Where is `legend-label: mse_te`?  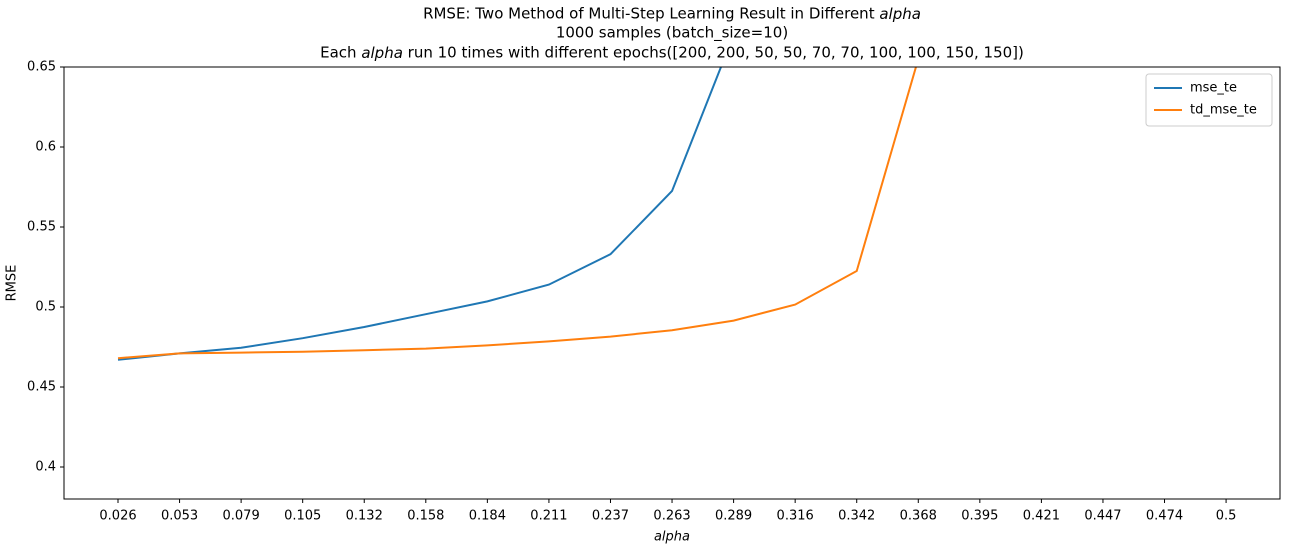 legend-label: mse_te is located at coordinates (1213, 88).